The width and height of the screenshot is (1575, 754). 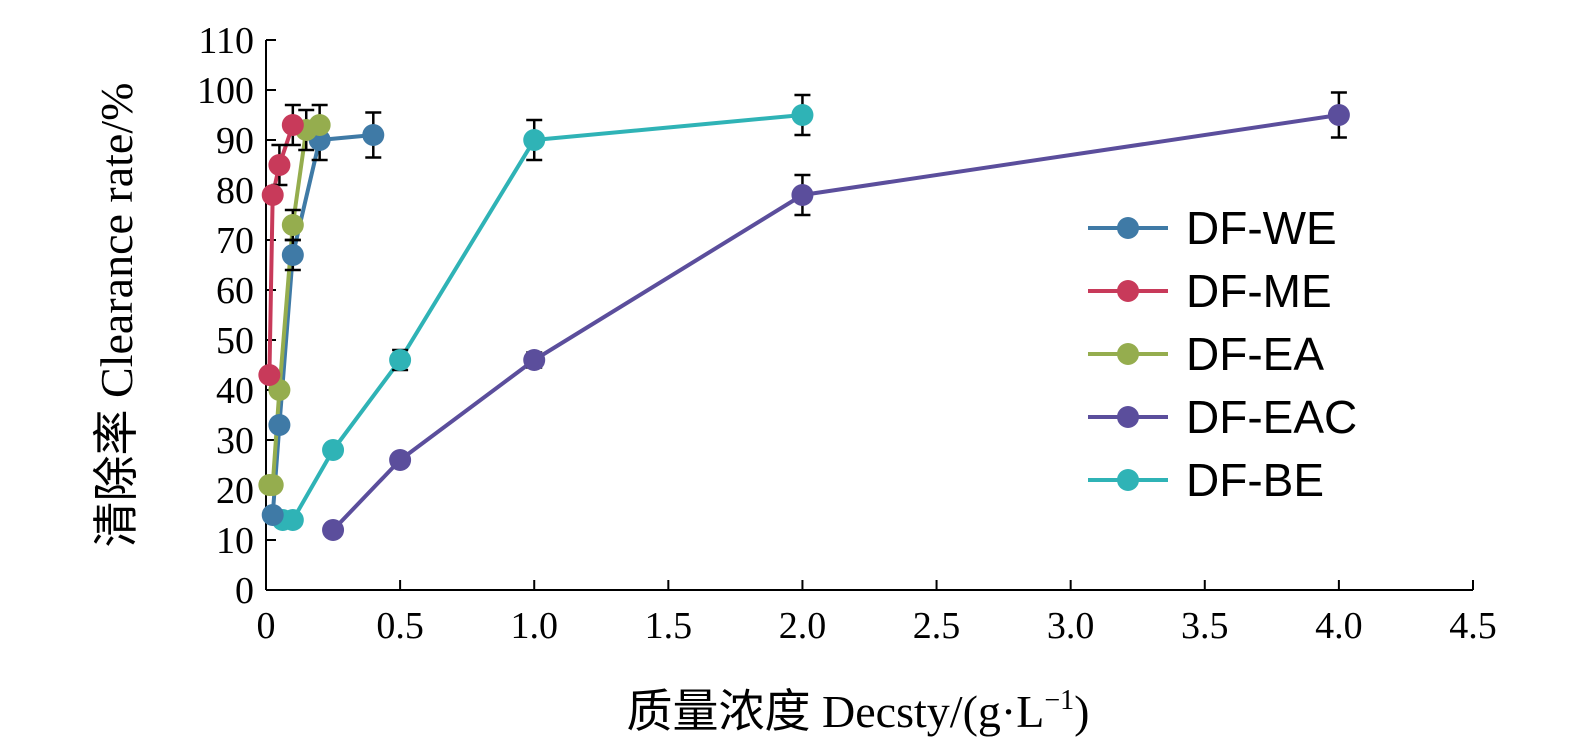 What do you see at coordinates (937, 626) in the screenshot?
I see `x-tick-label: 2.5` at bounding box center [937, 626].